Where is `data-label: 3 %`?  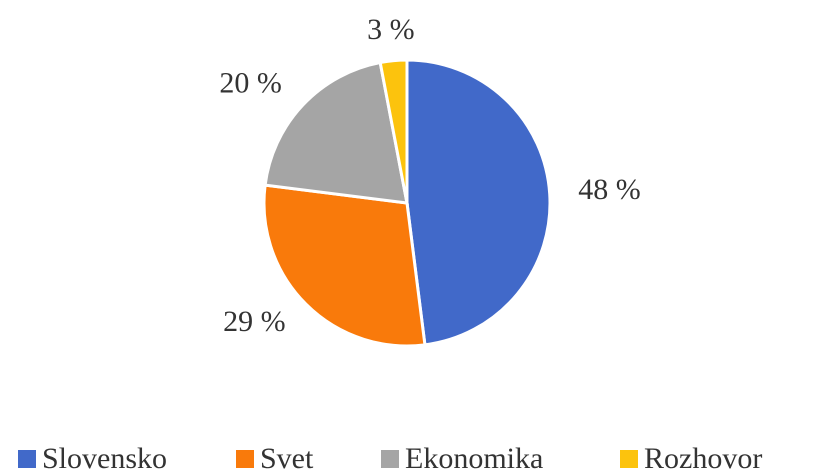
data-label: 3 % is located at coordinates (391, 29).